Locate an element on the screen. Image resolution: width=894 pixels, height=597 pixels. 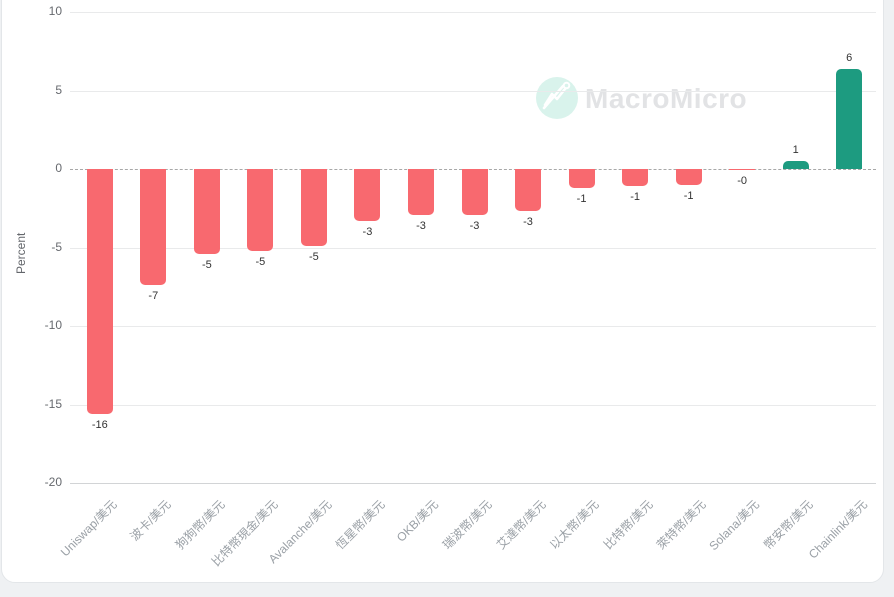
bar-value-label: 6 is located at coordinates (849, 57).